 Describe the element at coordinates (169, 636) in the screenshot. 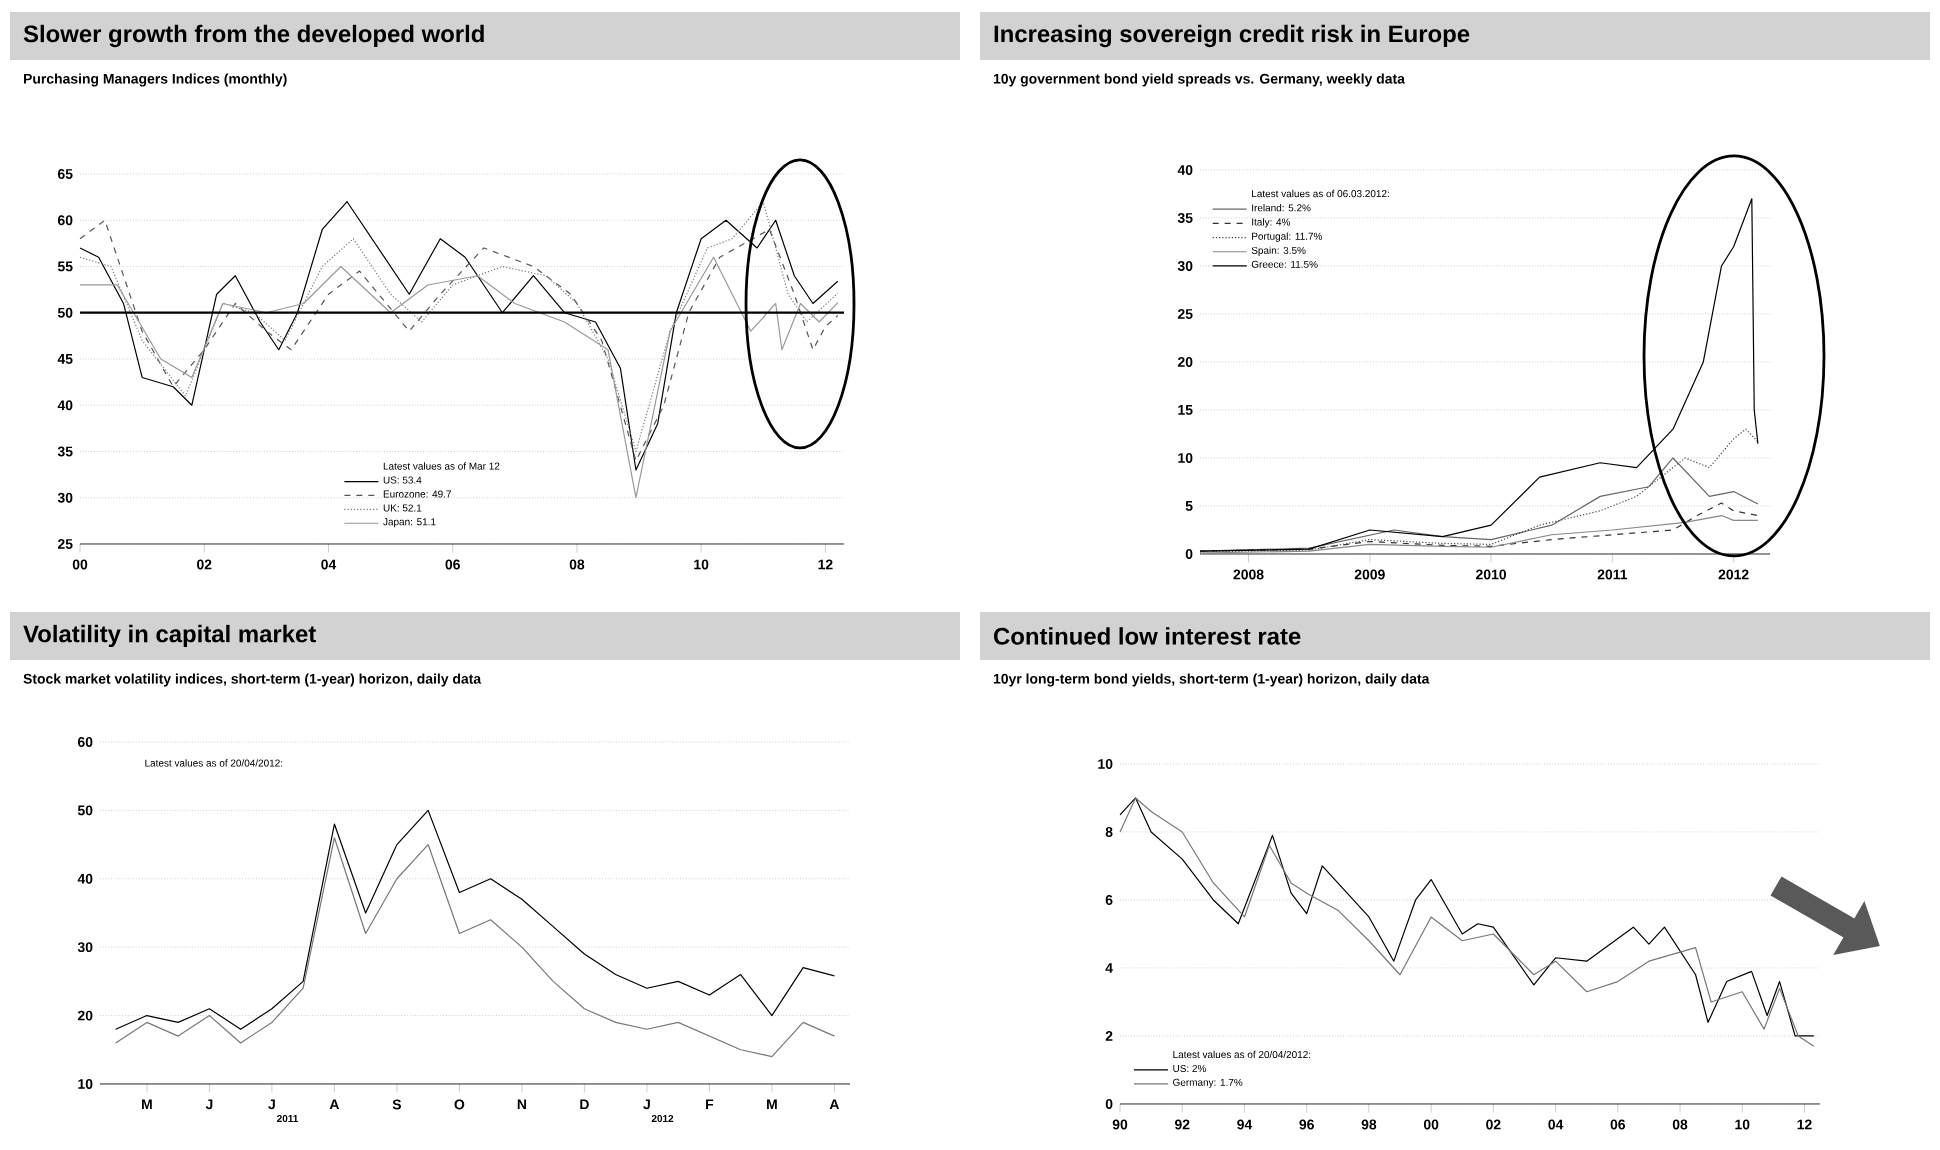

I see `chart-title: Volatility in capital market` at that location.